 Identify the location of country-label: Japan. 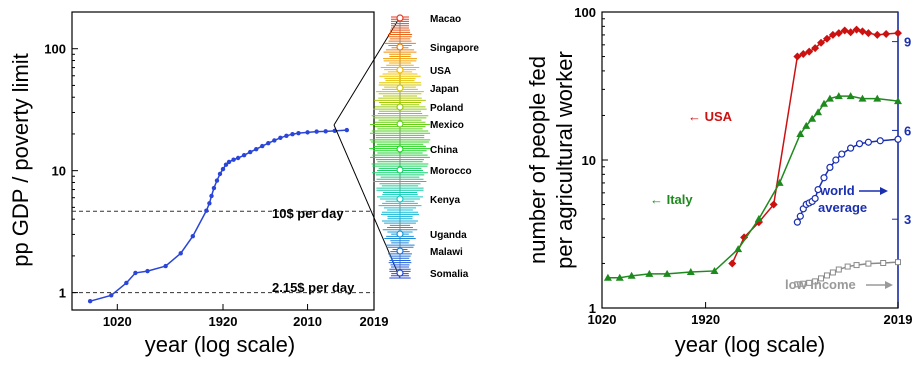
(444, 89).